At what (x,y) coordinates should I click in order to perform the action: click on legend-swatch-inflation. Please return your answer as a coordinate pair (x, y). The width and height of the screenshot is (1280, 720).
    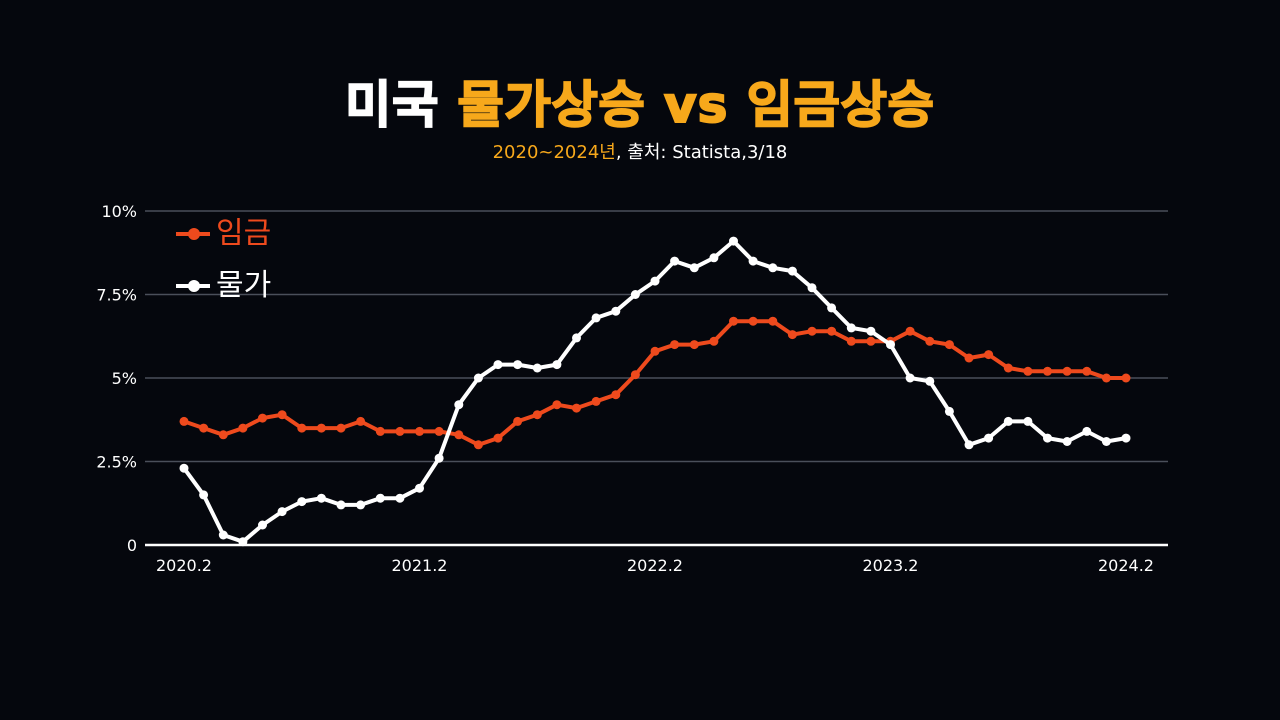
    Looking at the image, I should click on (193, 286).